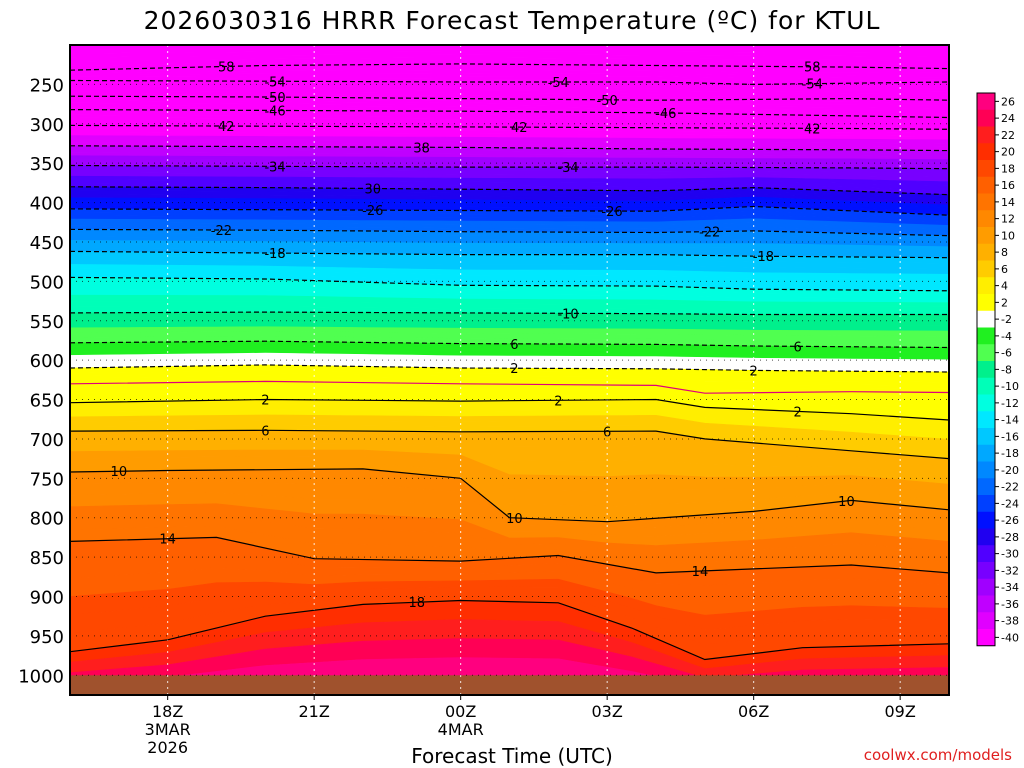 The width and height of the screenshot is (1024, 768). I want to click on isotherm-label: -34, so click(567, 168).